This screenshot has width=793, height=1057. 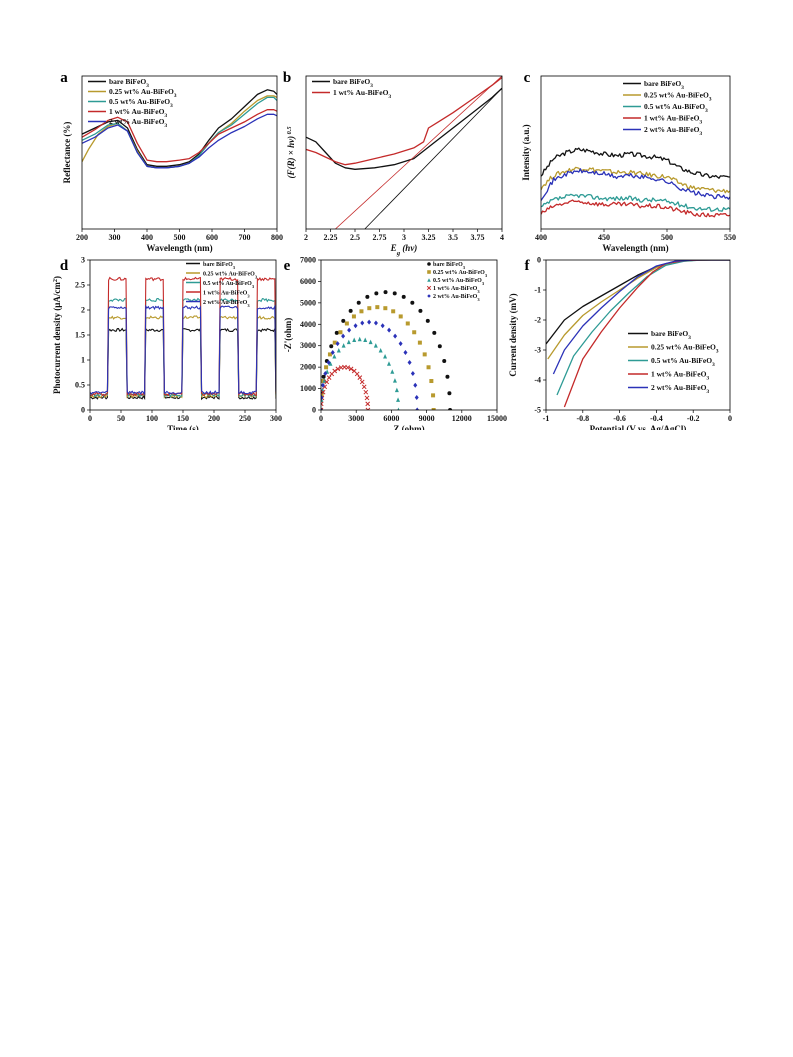 I want to click on x-axis-label: Z (ohm), so click(x=408, y=427).